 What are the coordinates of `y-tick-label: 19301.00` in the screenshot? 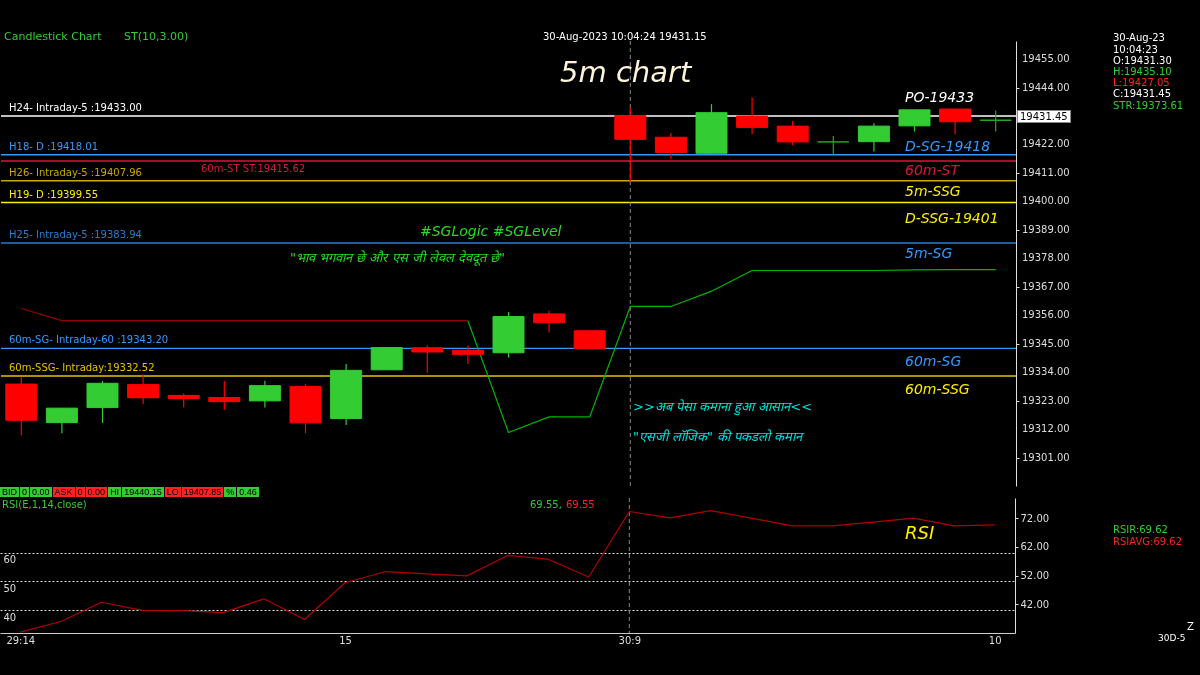 It's located at (1046, 457).